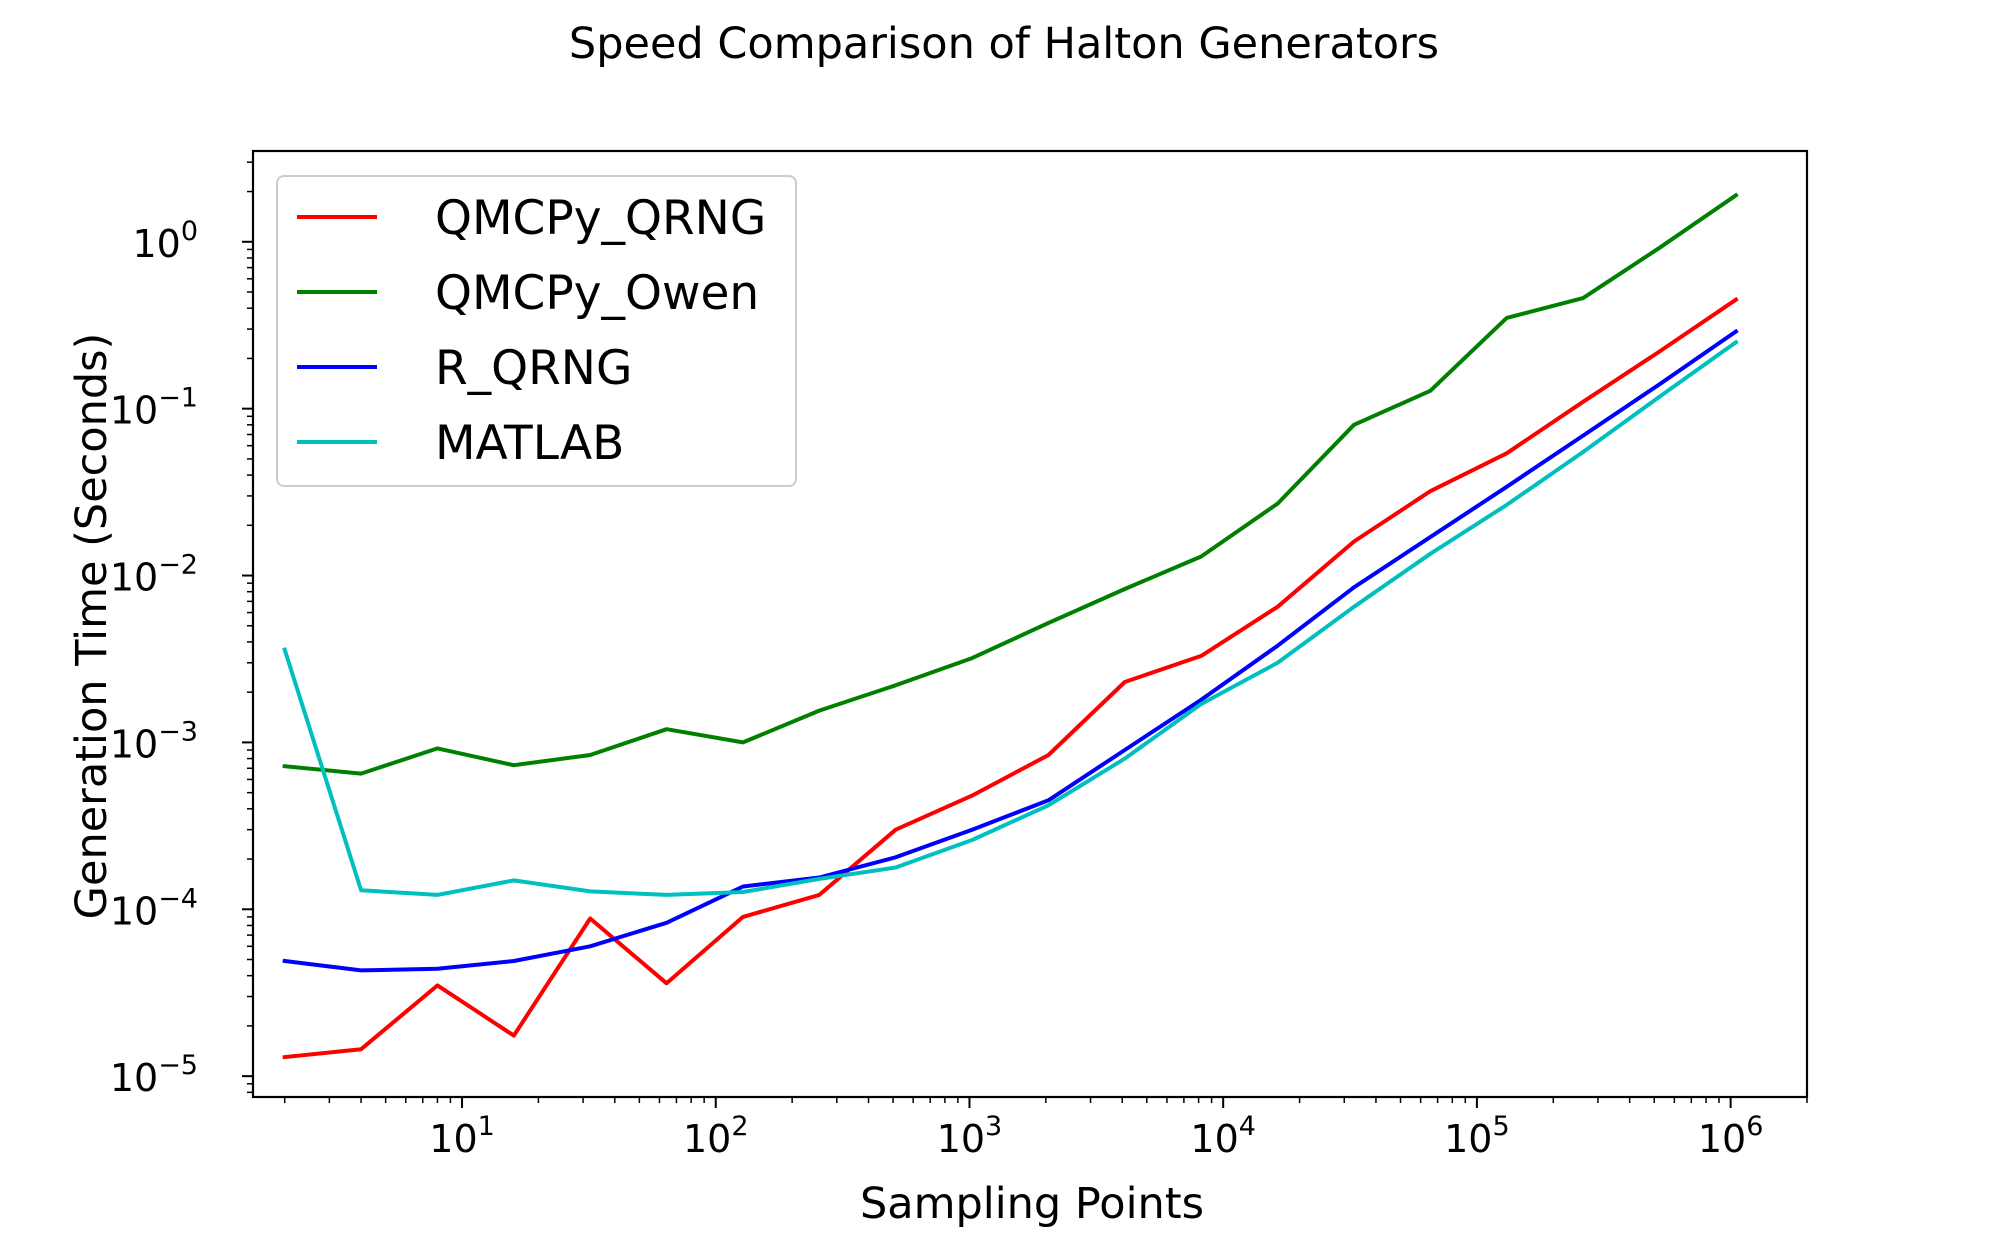 Image resolution: width=2000 pixels, height=1254 pixels. What do you see at coordinates (178, 398) in the screenshot?
I see `y-tick-label-exponent: −1` at bounding box center [178, 398].